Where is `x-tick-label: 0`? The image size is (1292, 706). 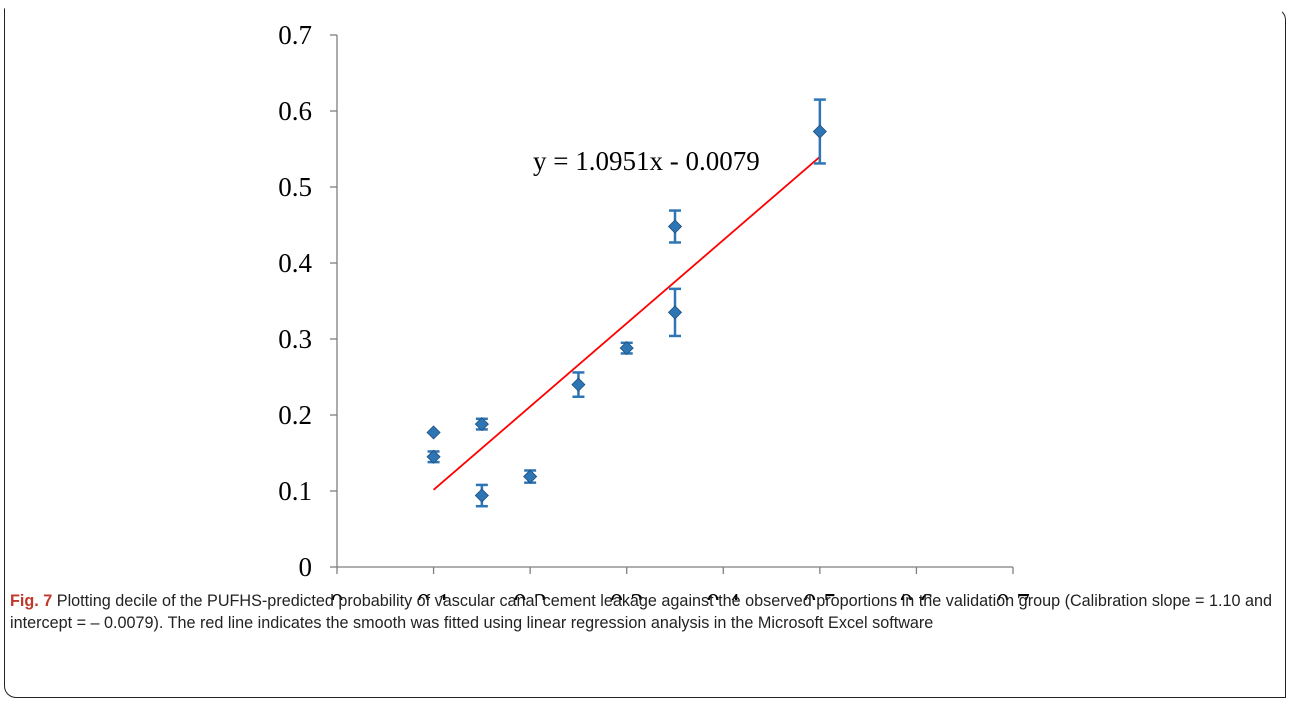 x-tick-label: 0 is located at coordinates (337, 594).